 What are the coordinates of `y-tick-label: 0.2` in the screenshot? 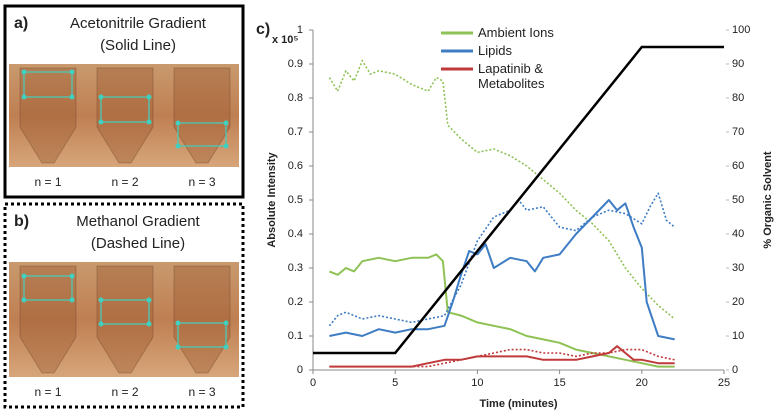 It's located at (295, 302).